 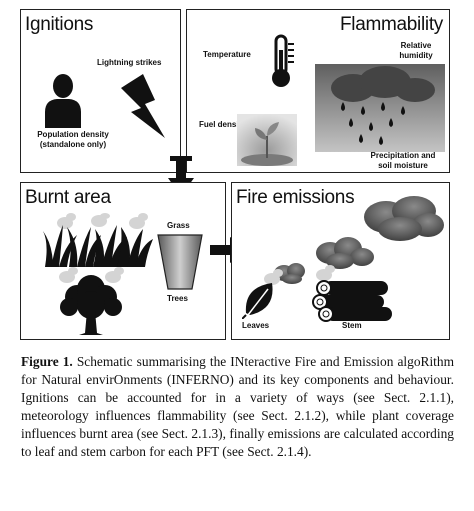 What do you see at coordinates (256, 325) in the screenshot?
I see `leaves-label: Leaves` at bounding box center [256, 325].